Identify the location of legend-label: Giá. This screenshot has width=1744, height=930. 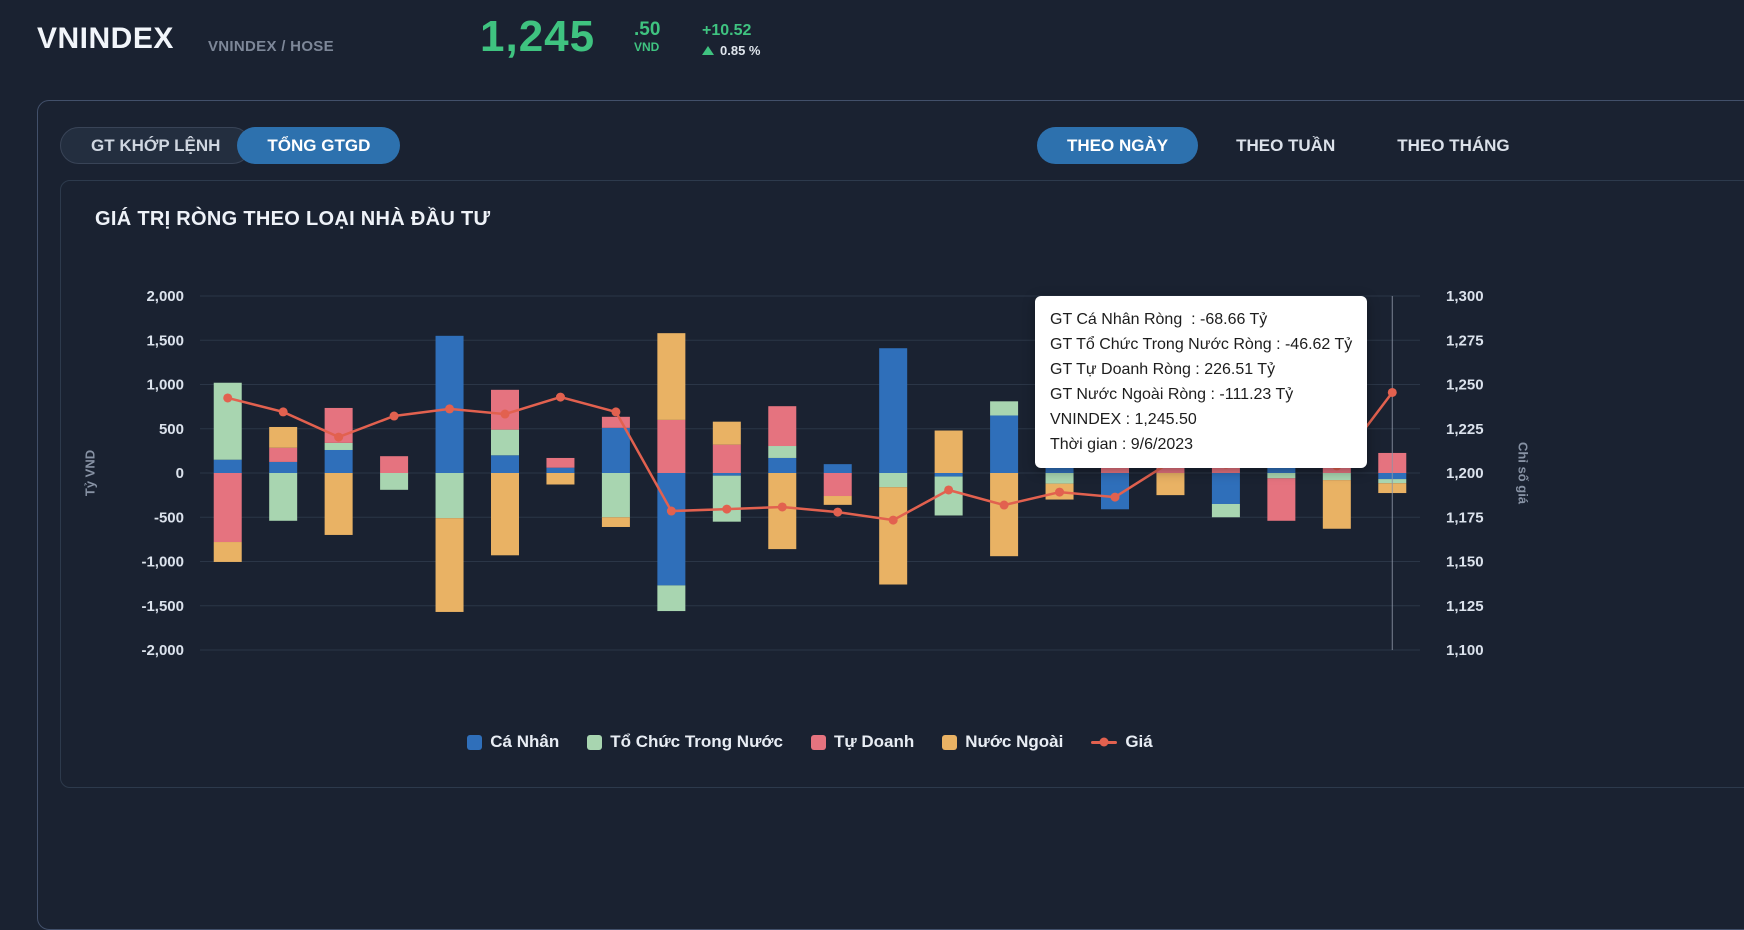
(1139, 741).